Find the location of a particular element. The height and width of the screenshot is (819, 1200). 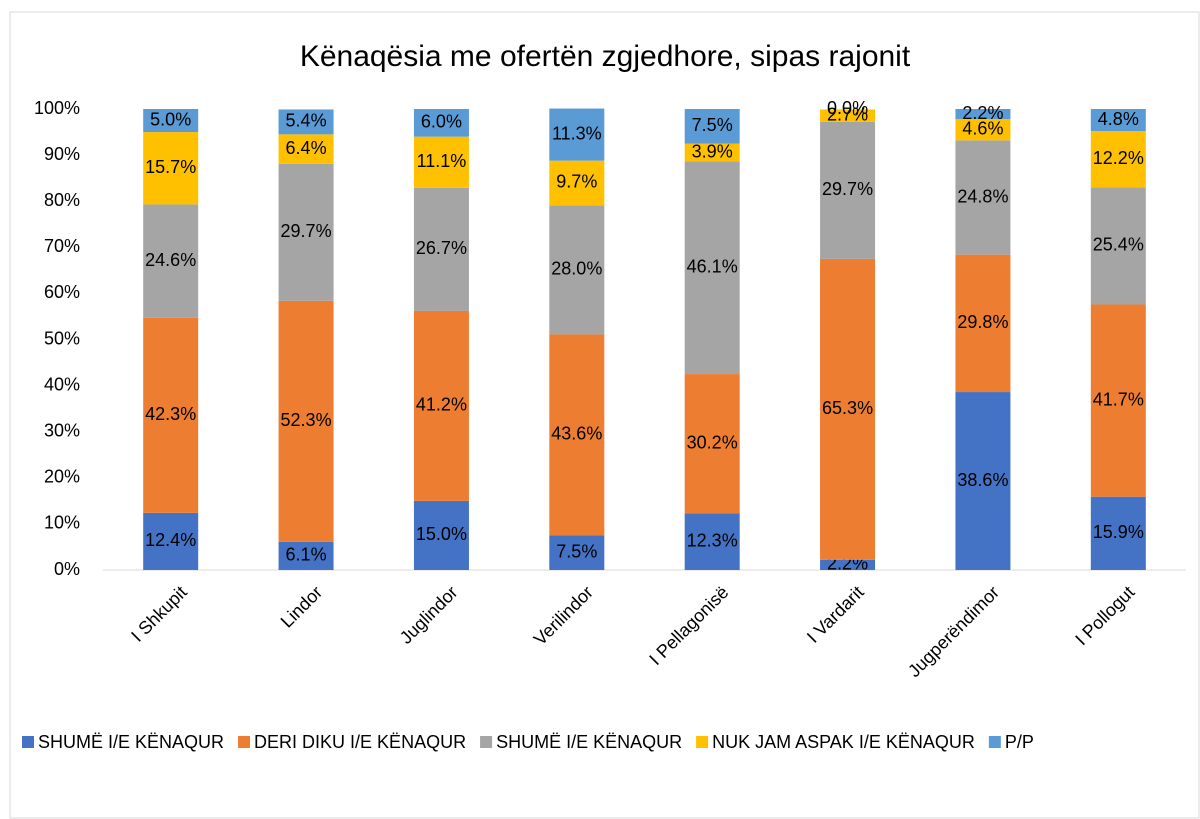

data-label: 2.7% is located at coordinates (847, 114).